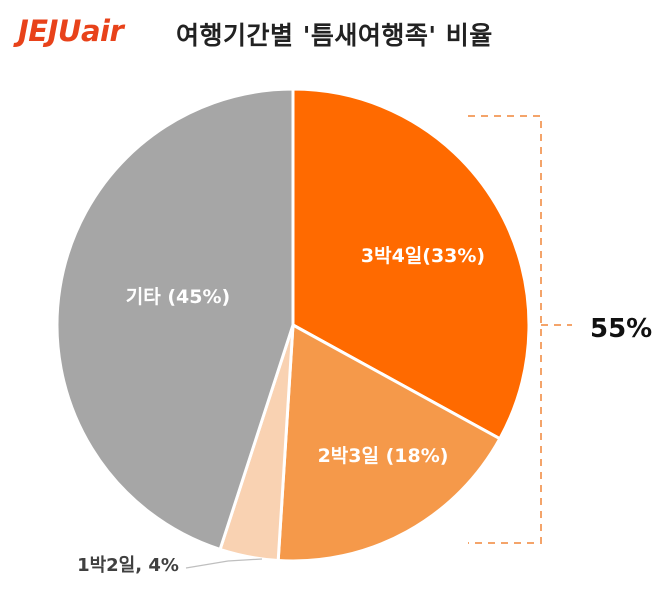  I want to click on header: JEJUair 여행기간별 '틈새여행족' 비율, so click(330, 35).